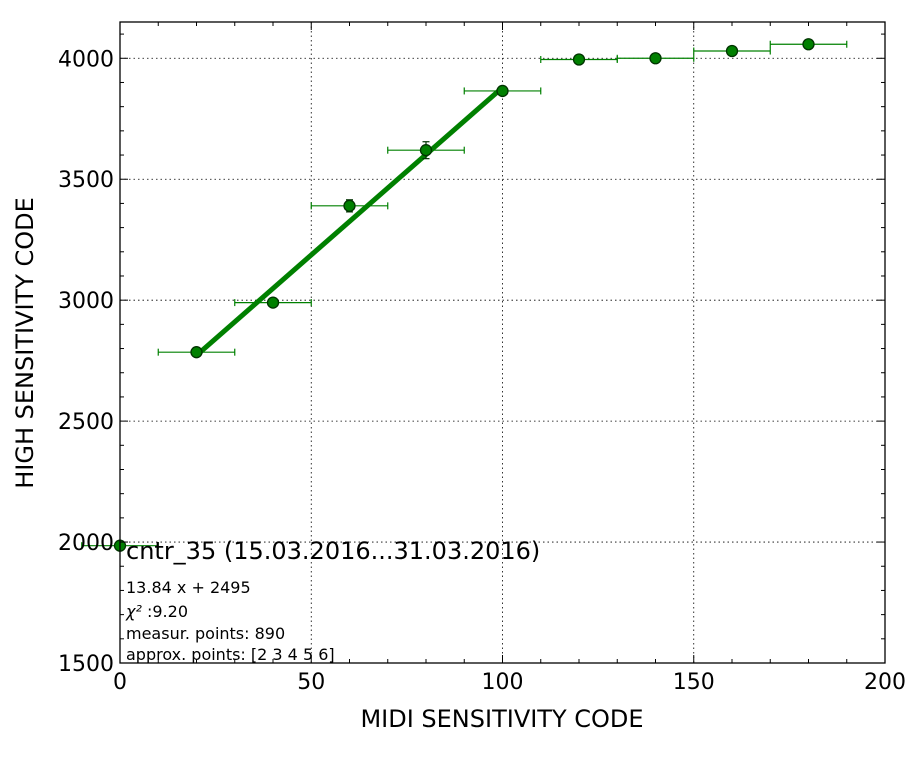  Describe the element at coordinates (503, 682) in the screenshot. I see `x-tick-label: 100` at that location.